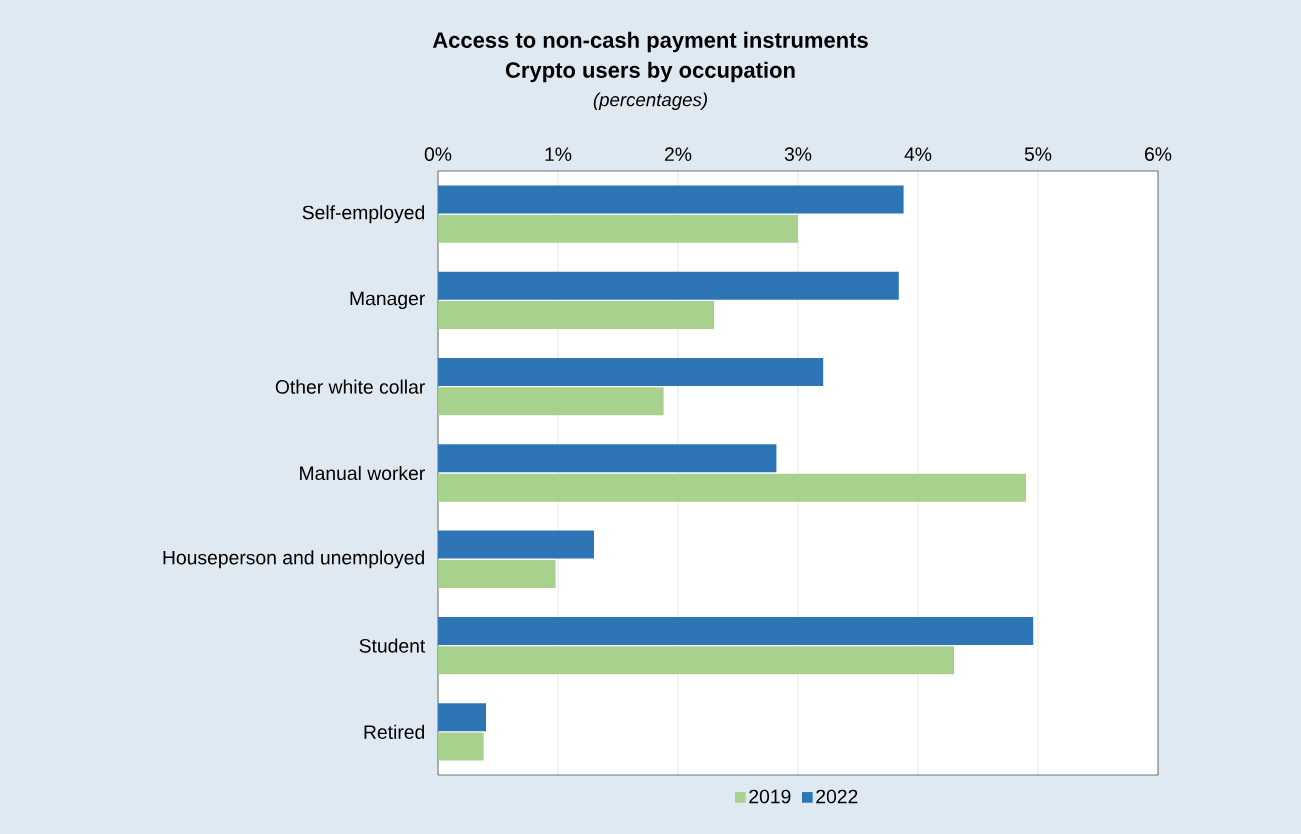  Describe the element at coordinates (558, 154) in the screenshot. I see `x-tick-label: 1%` at that location.